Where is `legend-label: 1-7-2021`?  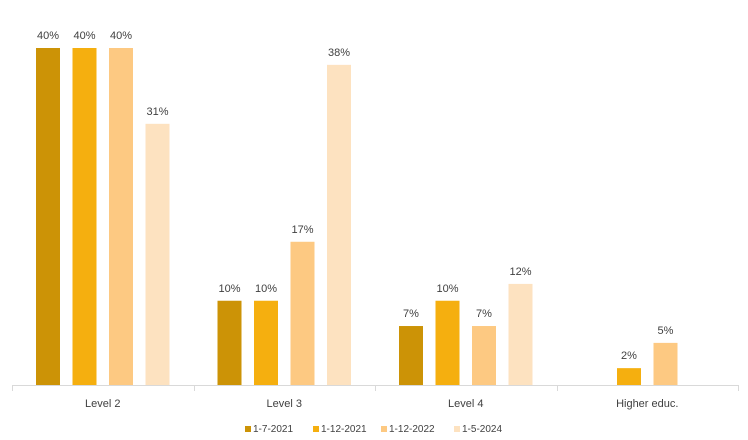 legend-label: 1-7-2021 is located at coordinates (273, 429).